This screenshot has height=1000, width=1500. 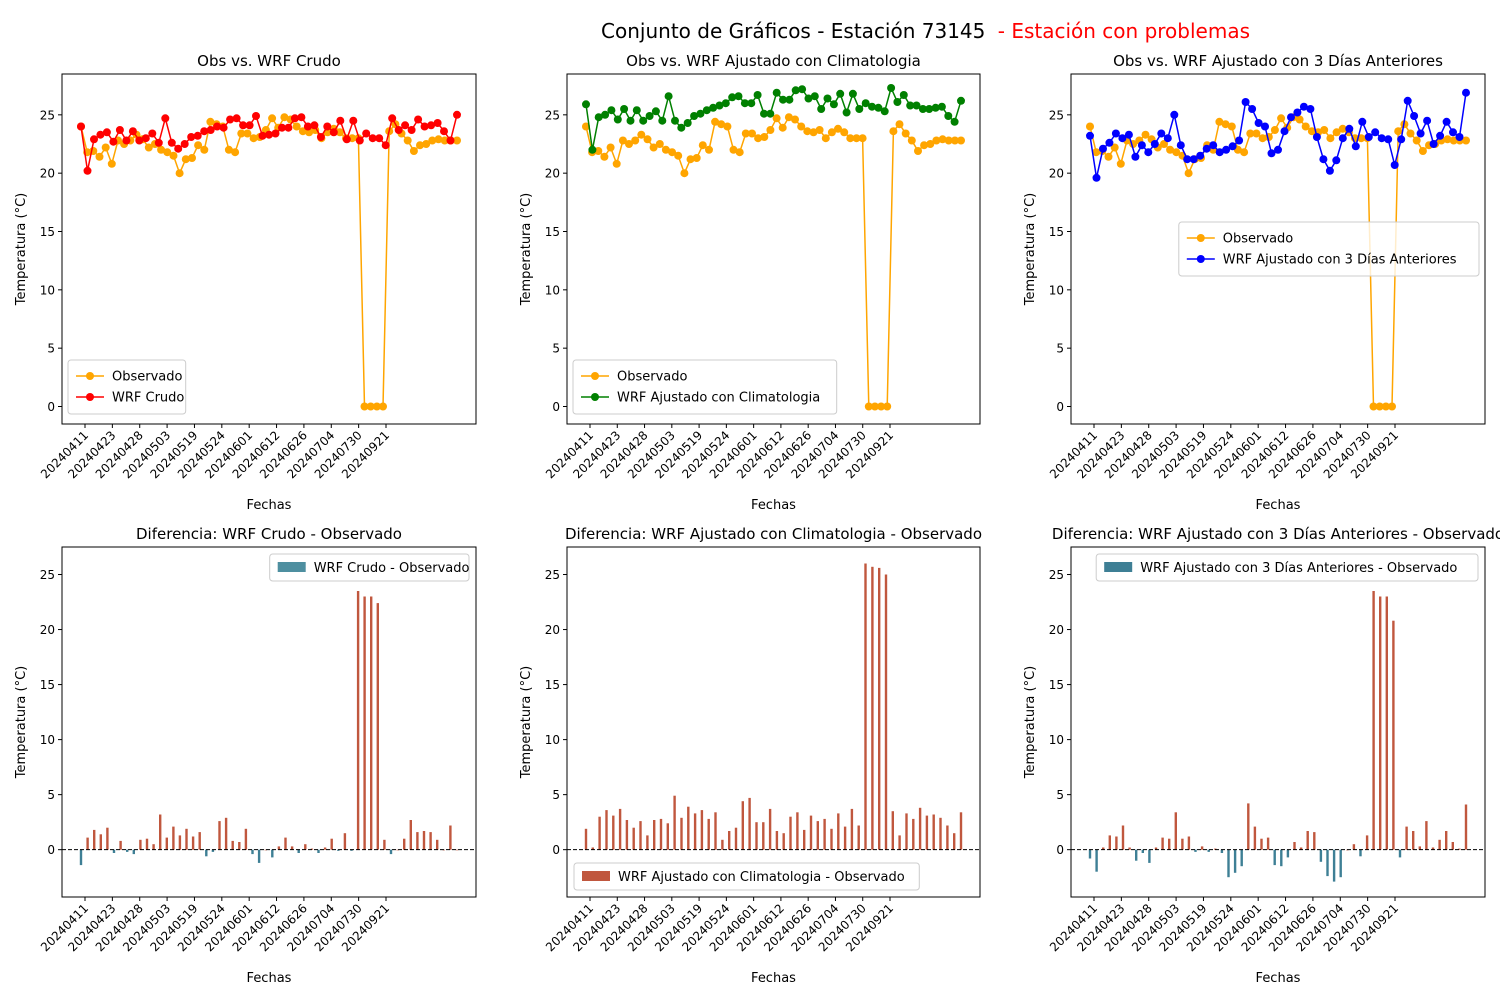 I want to click on subplot-title: Obs vs. WRF Ajustado con Climatologia, so click(x=773, y=61).